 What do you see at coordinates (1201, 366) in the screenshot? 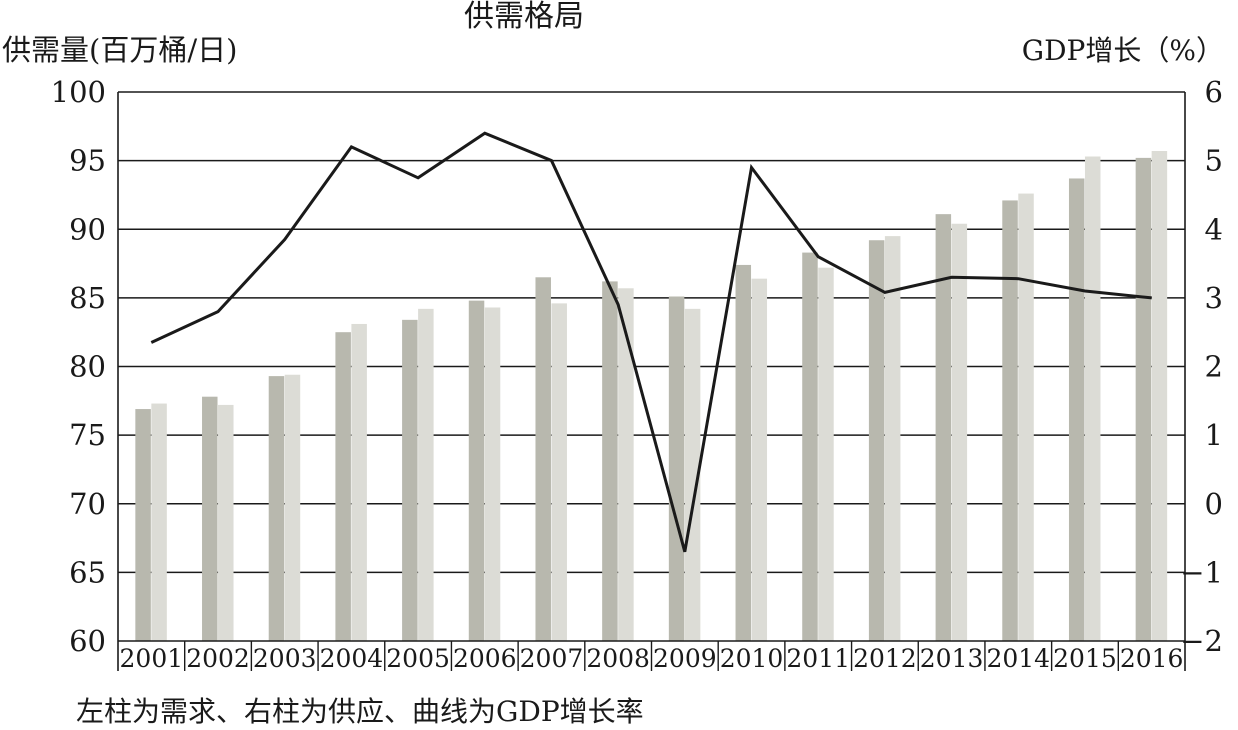
I see `right-tick-labels: 6 5 4 3 2 1 0 −1 −2` at bounding box center [1201, 366].